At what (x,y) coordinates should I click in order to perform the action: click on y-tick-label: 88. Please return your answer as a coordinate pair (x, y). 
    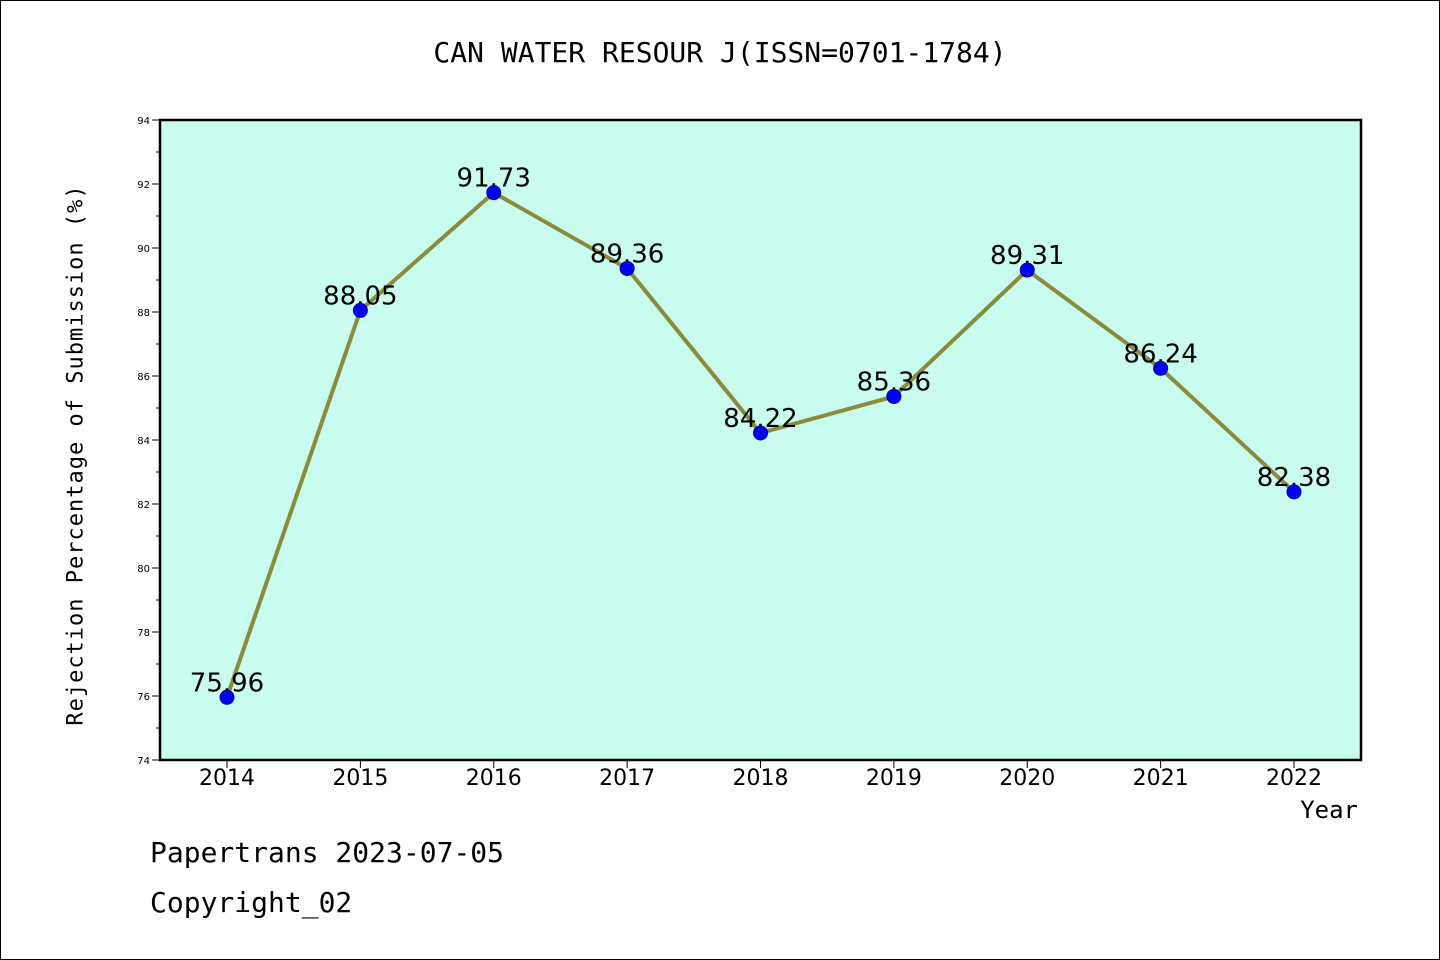
    Looking at the image, I should click on (143, 313).